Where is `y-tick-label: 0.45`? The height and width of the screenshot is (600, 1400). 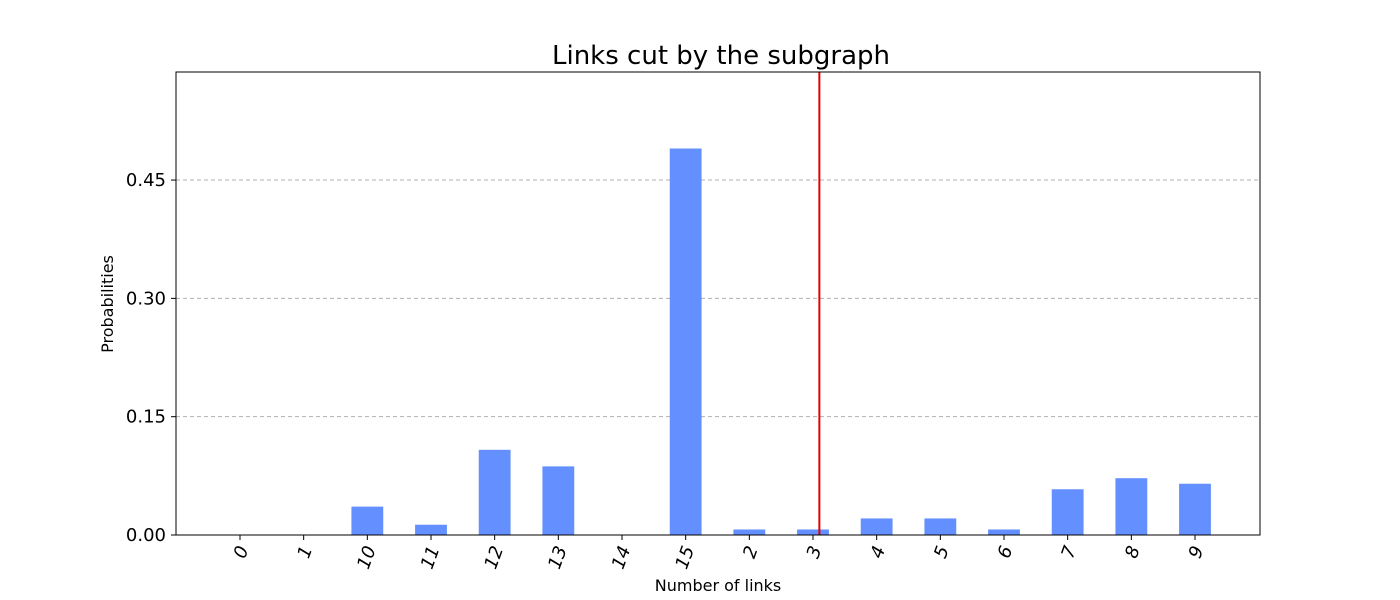 y-tick-label: 0.45 is located at coordinates (146, 180).